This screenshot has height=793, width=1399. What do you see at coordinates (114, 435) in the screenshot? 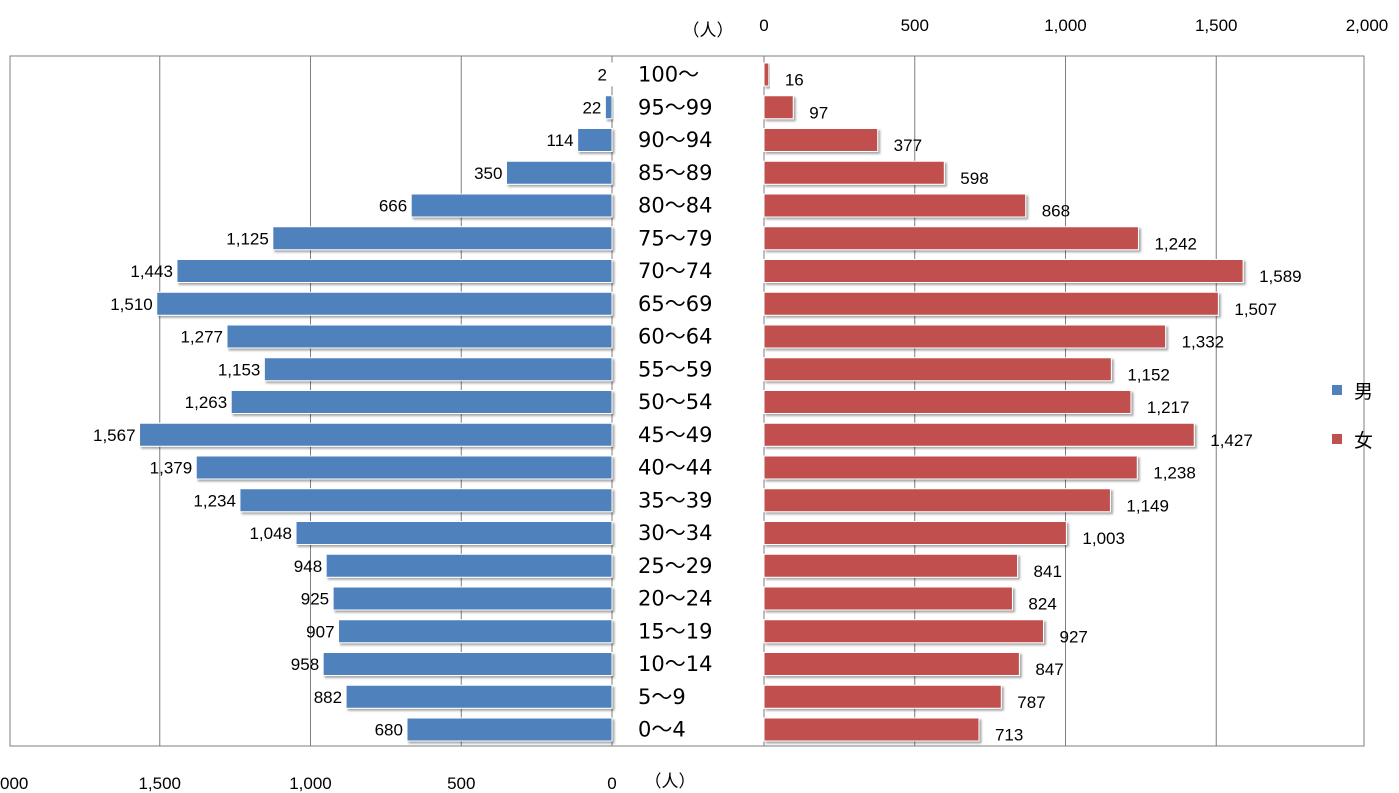
I see `male-value-label: 1,567` at bounding box center [114, 435].